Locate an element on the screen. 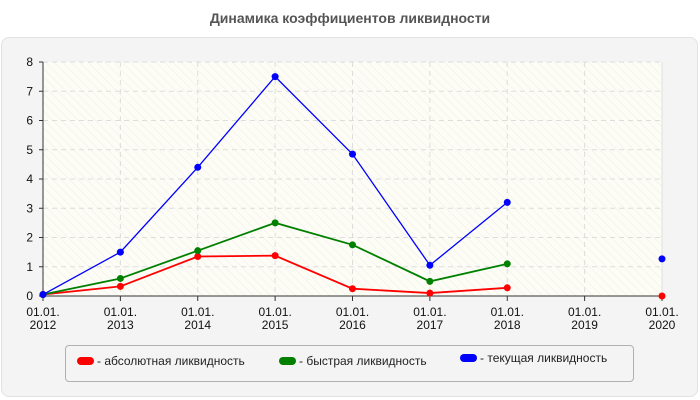  y-tick-label: 0 is located at coordinates (29, 296).